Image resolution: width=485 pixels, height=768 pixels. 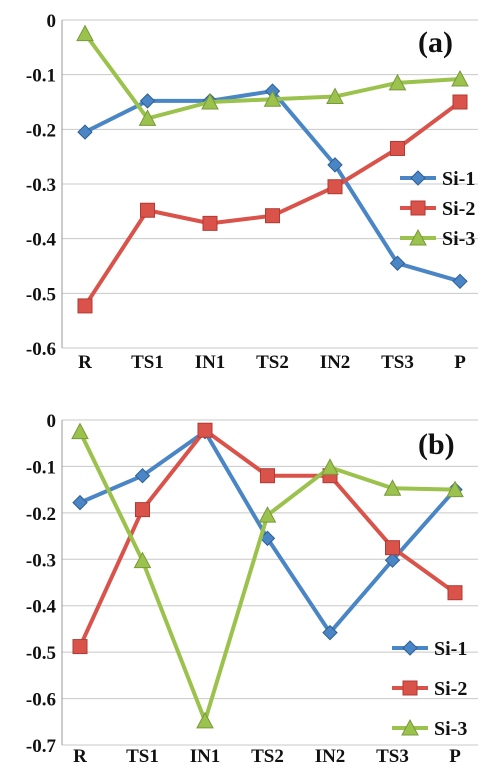 I want to click on panel-label: (b), so click(x=436, y=444).